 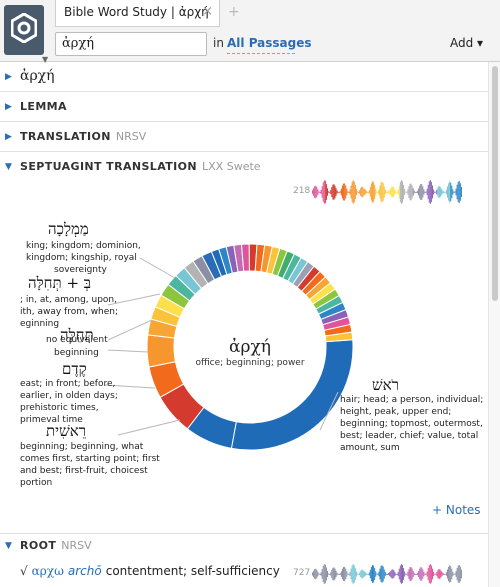 What do you see at coordinates (385, 385) in the screenshot?
I see `label-hebrew-rosh: רֹאשׁ` at bounding box center [385, 385].